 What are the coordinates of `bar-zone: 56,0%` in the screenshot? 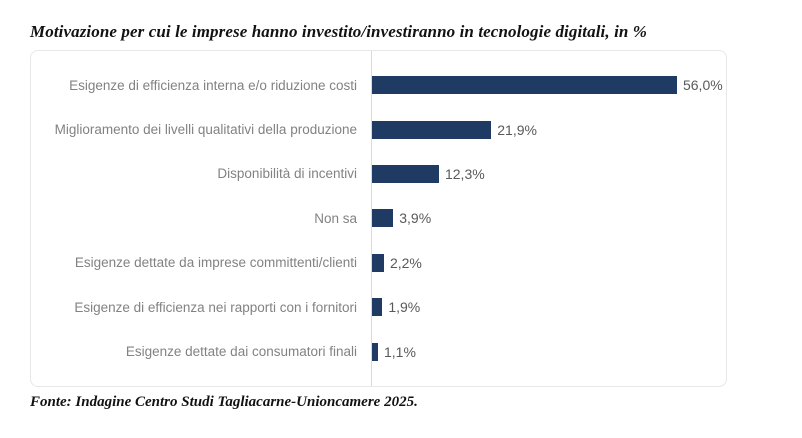 It's located at (548, 85).